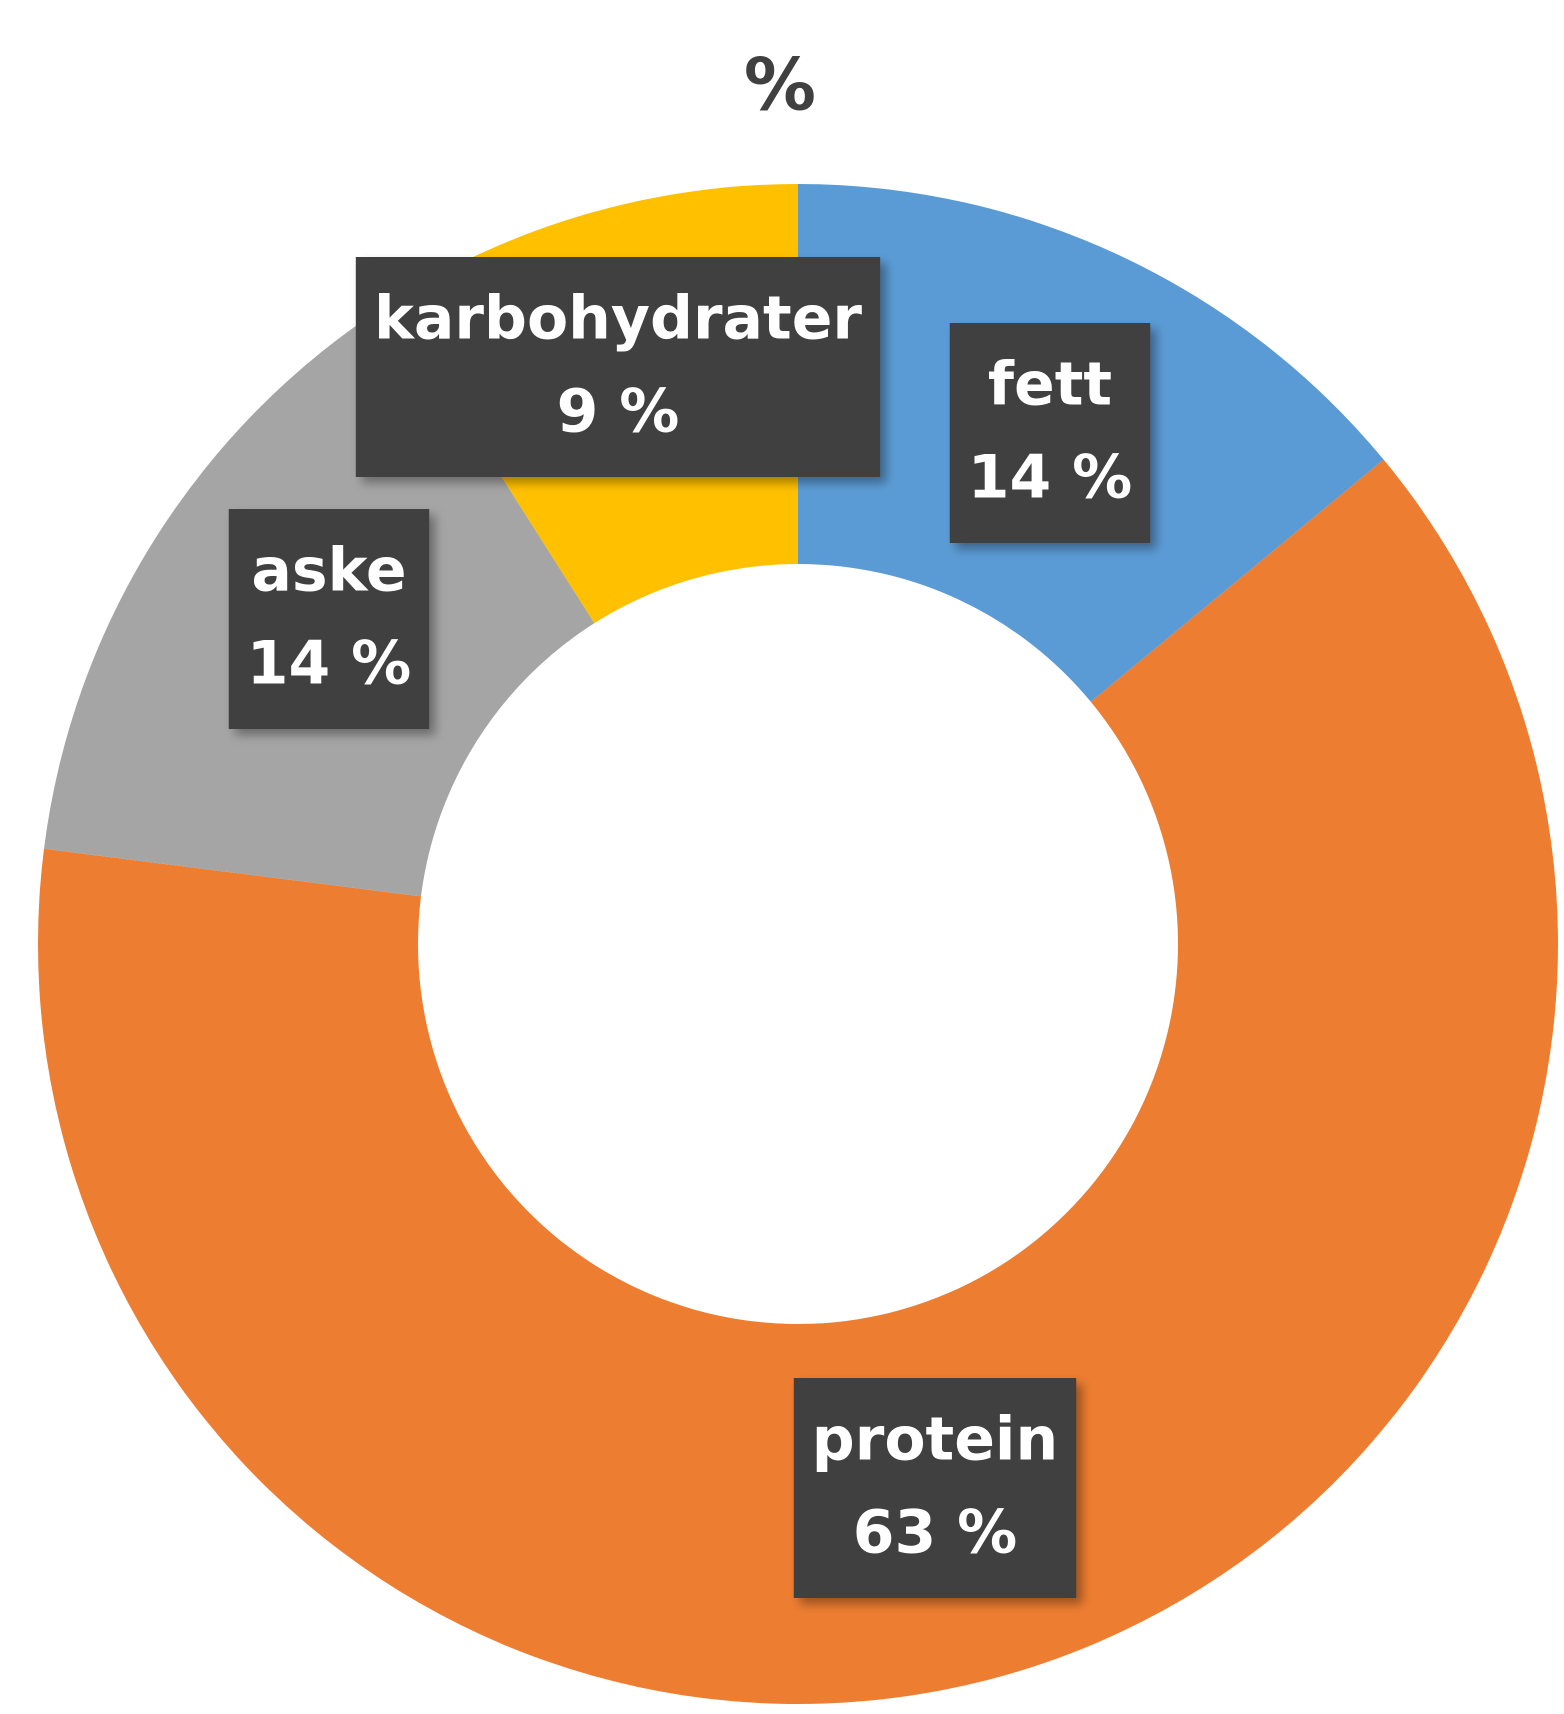 The height and width of the screenshot is (1714, 1564). I want to click on data-label-value: 63 %, so click(935, 1533).